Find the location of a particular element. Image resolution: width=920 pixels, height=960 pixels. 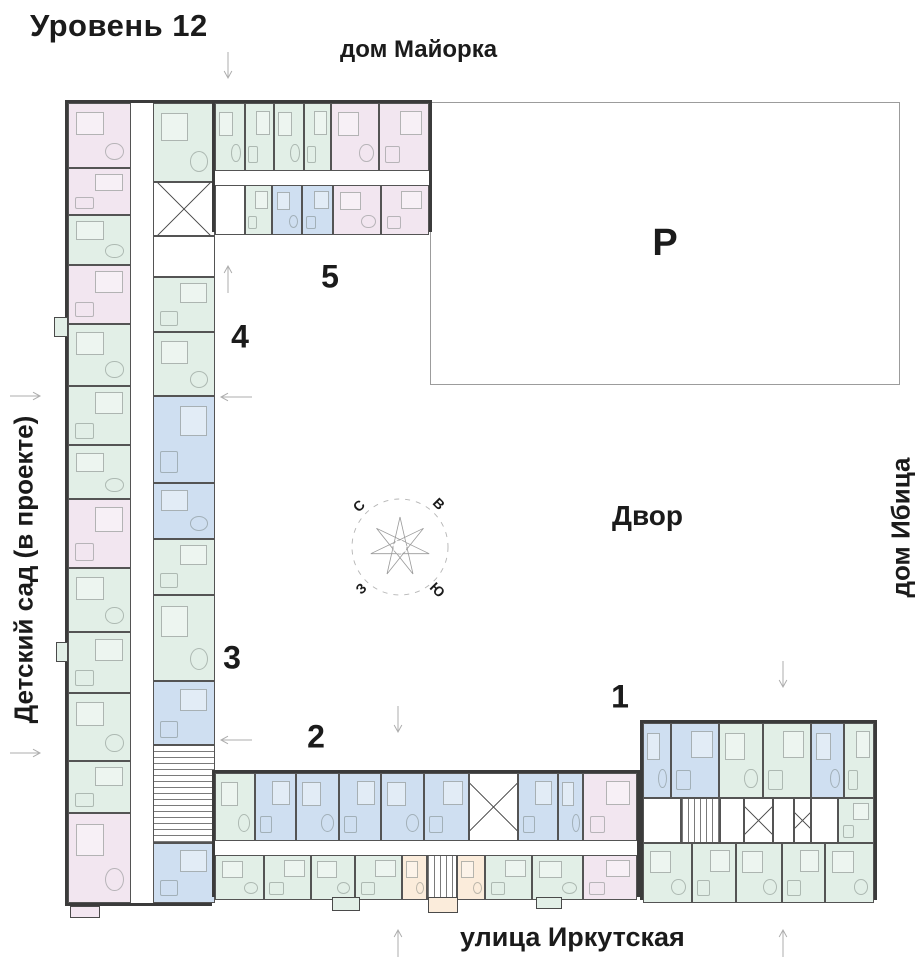

compass-star is located at coordinates (400, 545).